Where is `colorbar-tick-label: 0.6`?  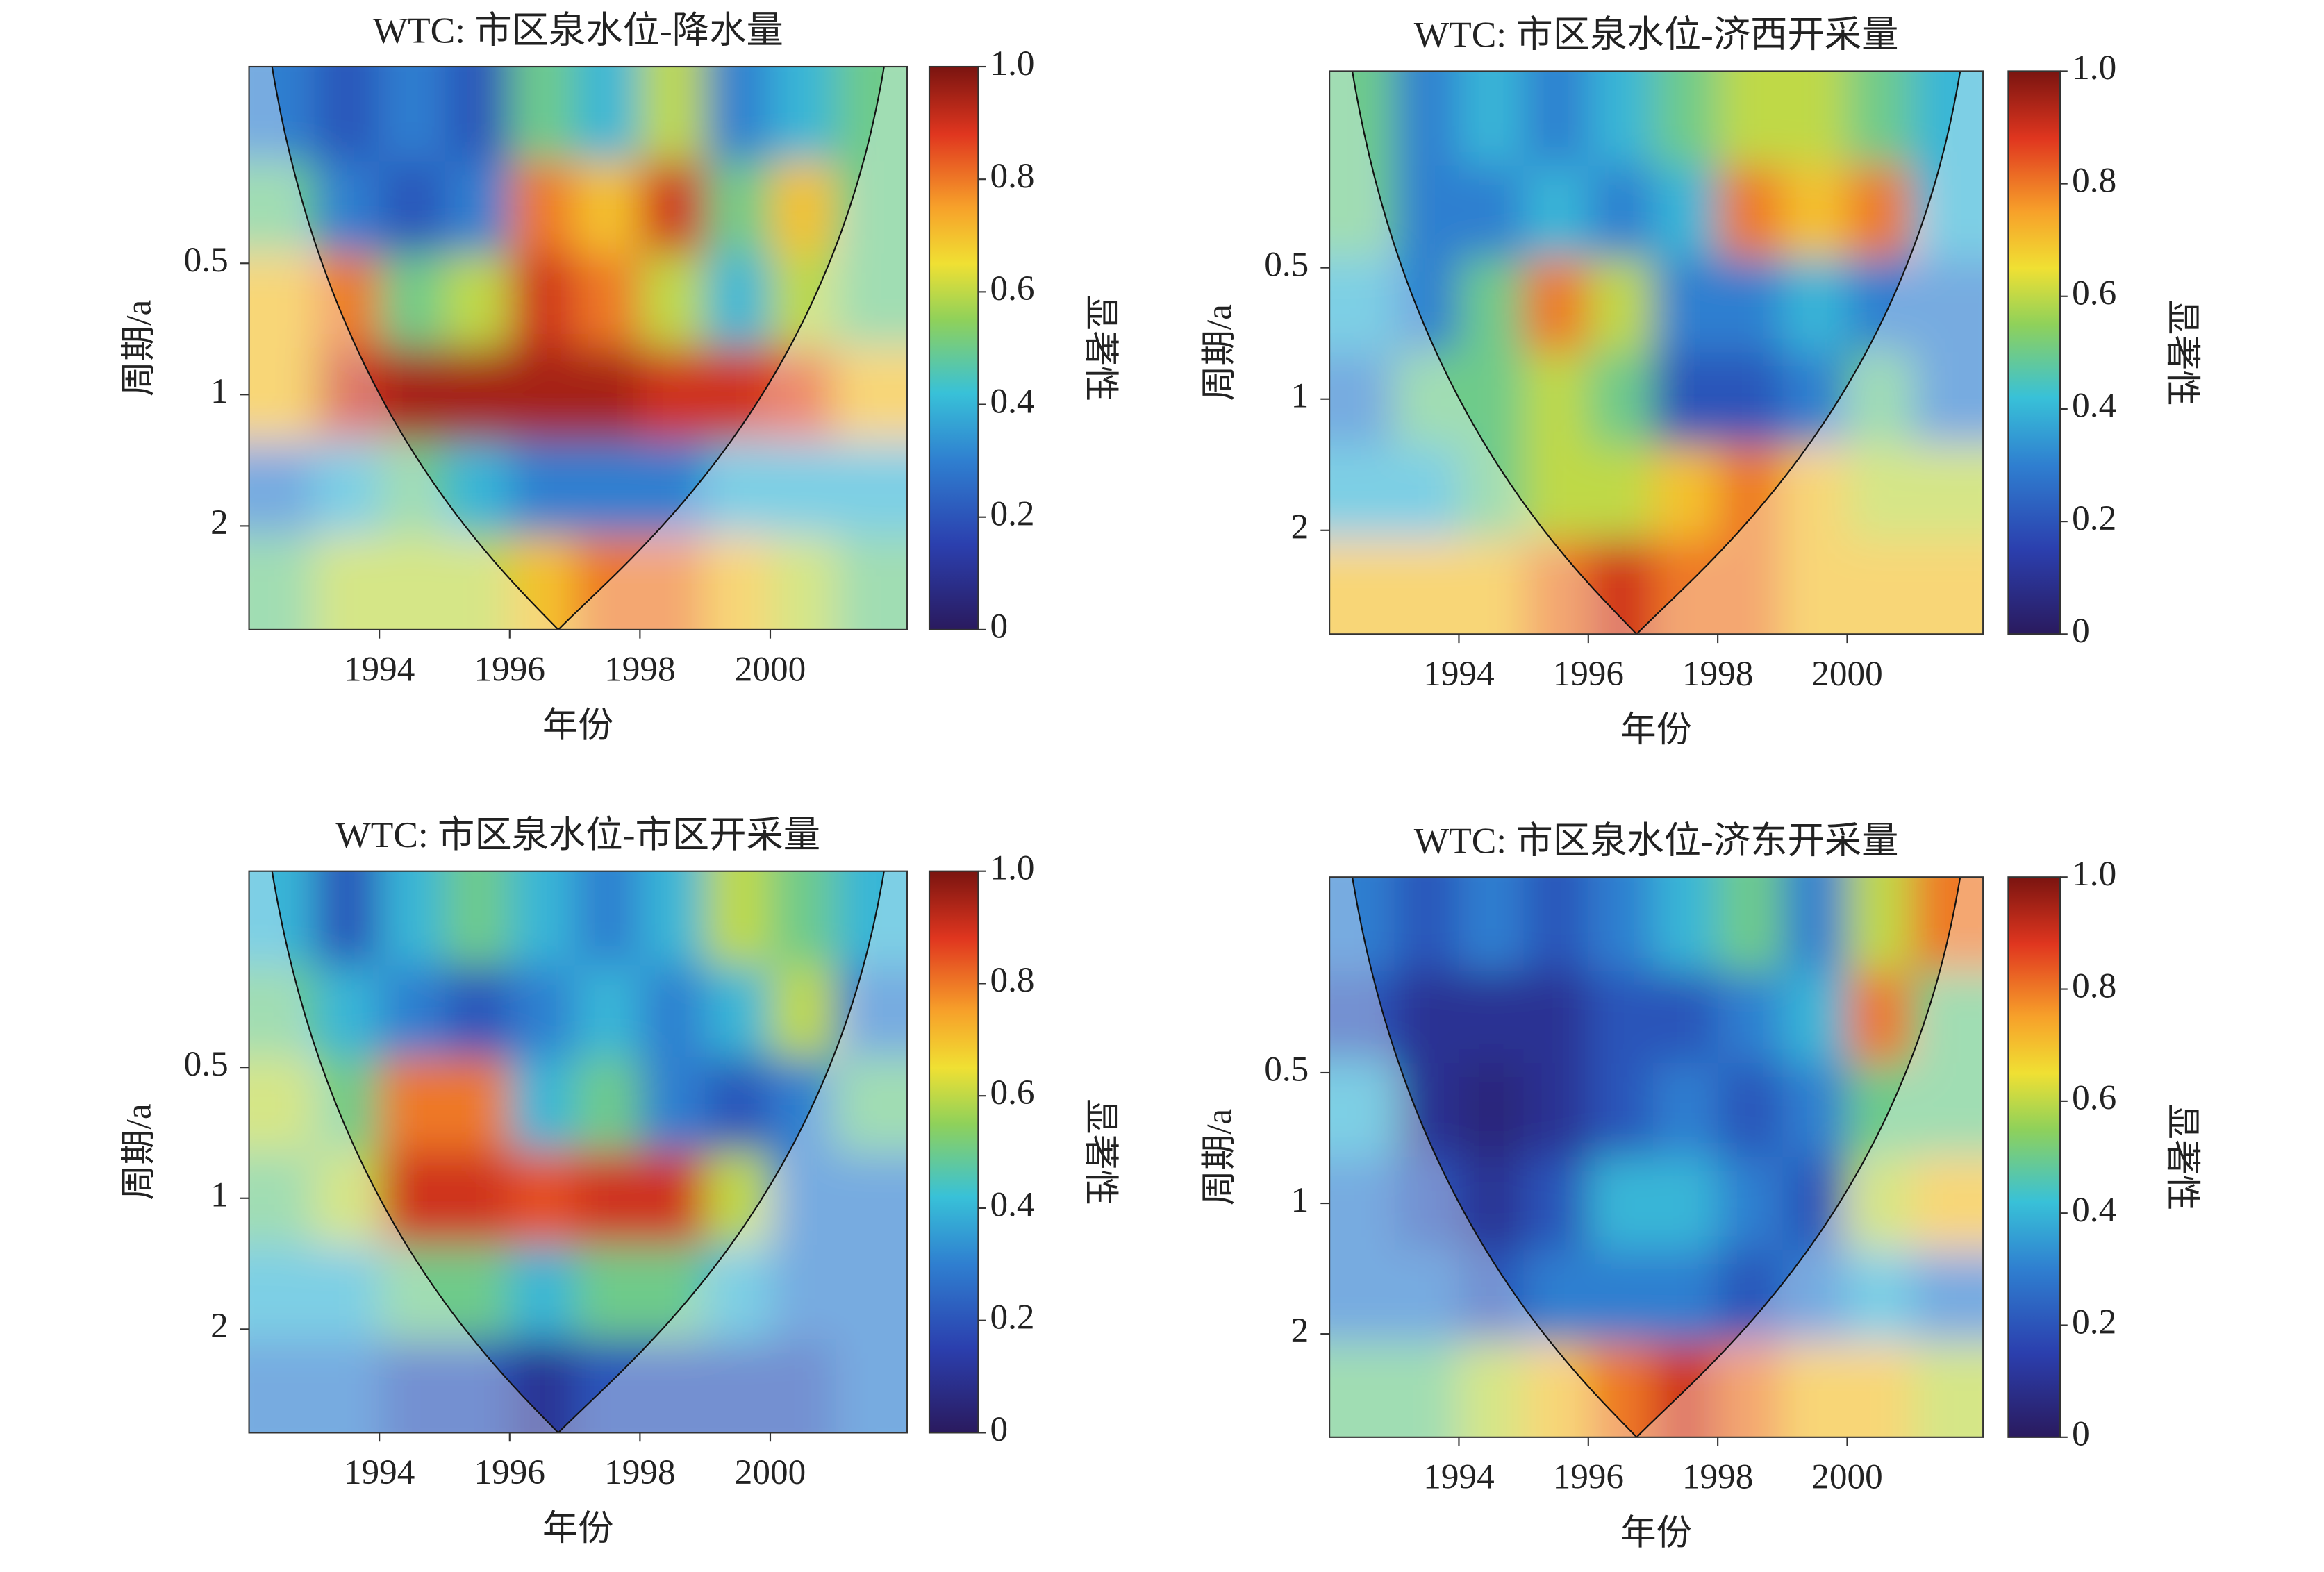
colorbar-tick-label: 0.6 is located at coordinates (1012, 288).